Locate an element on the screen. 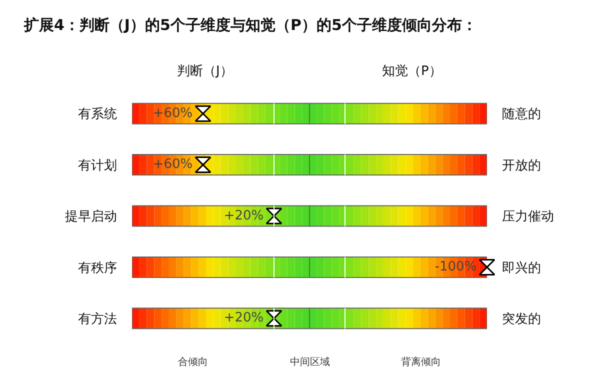 Image resolution: width=600 pixels, height=389 pixels. category-label: 突发的 is located at coordinates (521, 319).